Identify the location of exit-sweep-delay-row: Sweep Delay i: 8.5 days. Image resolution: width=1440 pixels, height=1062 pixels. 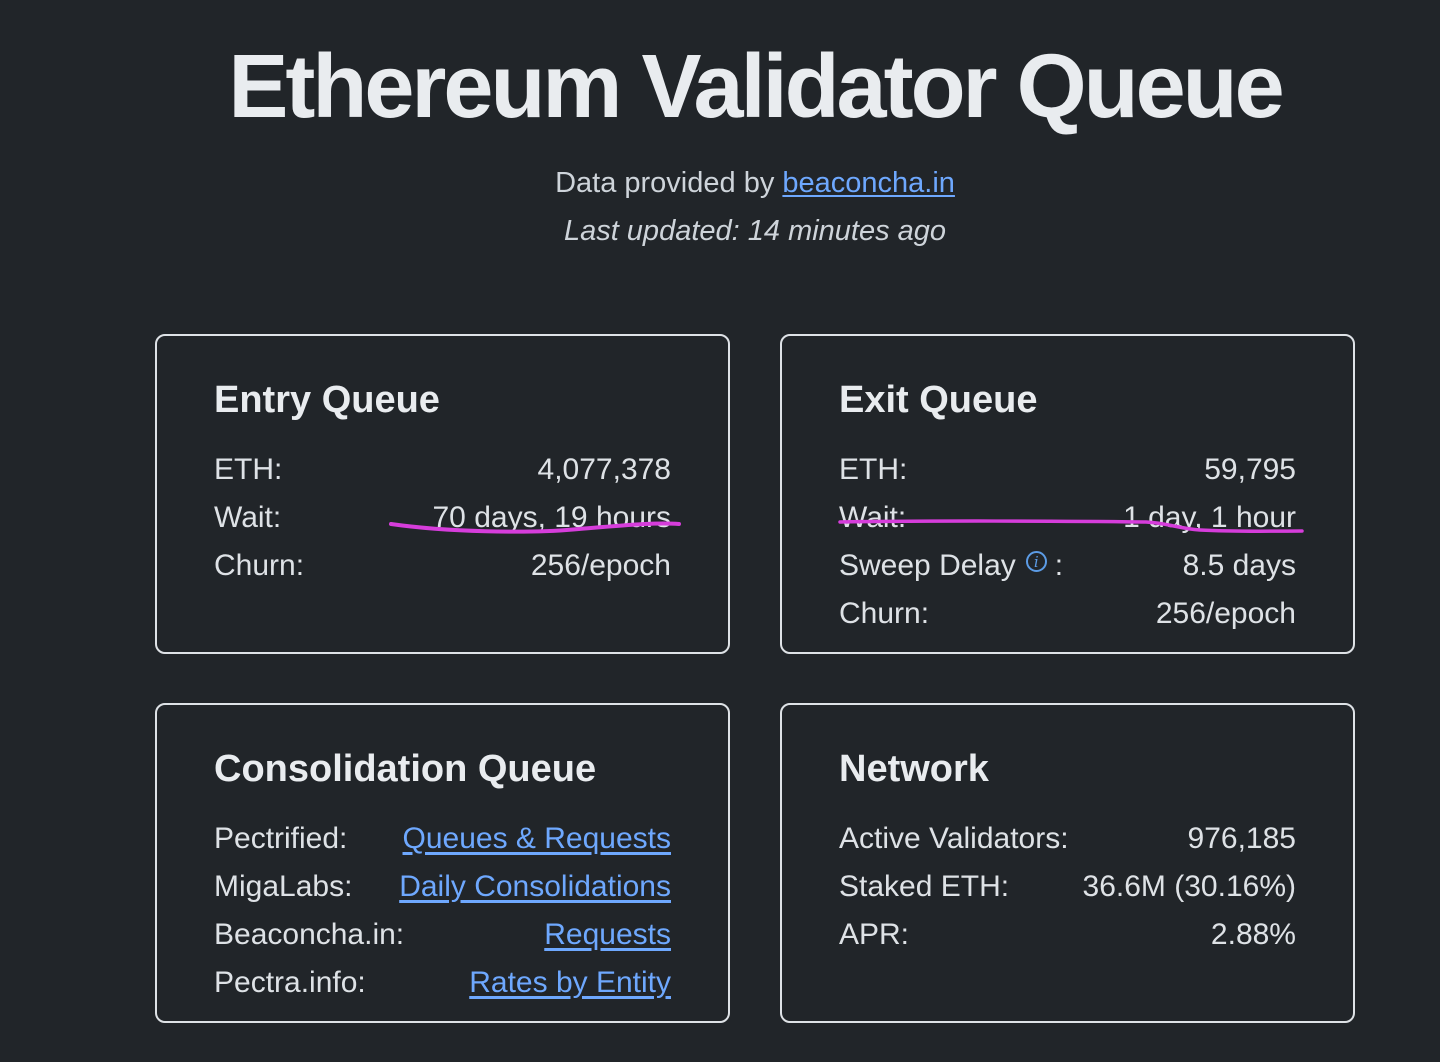
(1067, 566).